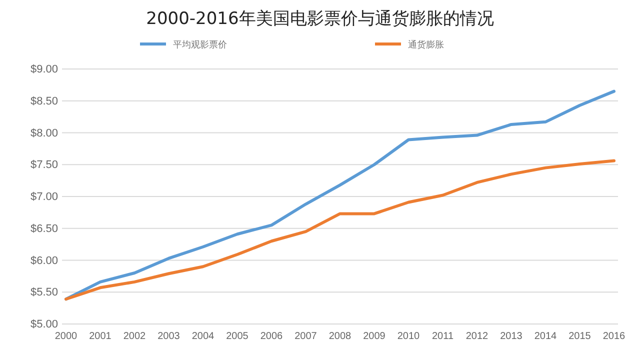 This screenshot has width=640, height=348. What do you see at coordinates (100, 336) in the screenshot?
I see `x-tick-label: 2001` at bounding box center [100, 336].